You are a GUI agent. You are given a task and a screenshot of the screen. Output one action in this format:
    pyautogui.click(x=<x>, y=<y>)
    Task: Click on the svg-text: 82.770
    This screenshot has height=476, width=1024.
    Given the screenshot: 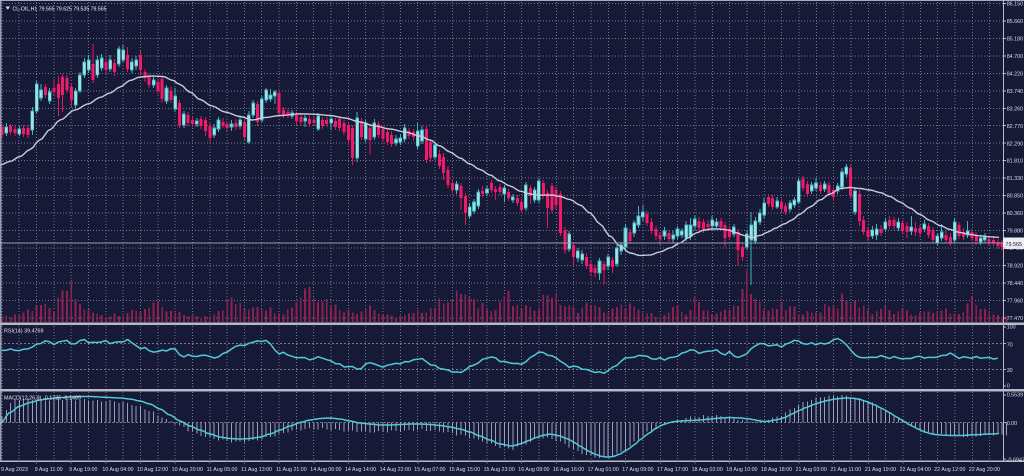 What is the action you would take?
    pyautogui.click(x=1015, y=127)
    